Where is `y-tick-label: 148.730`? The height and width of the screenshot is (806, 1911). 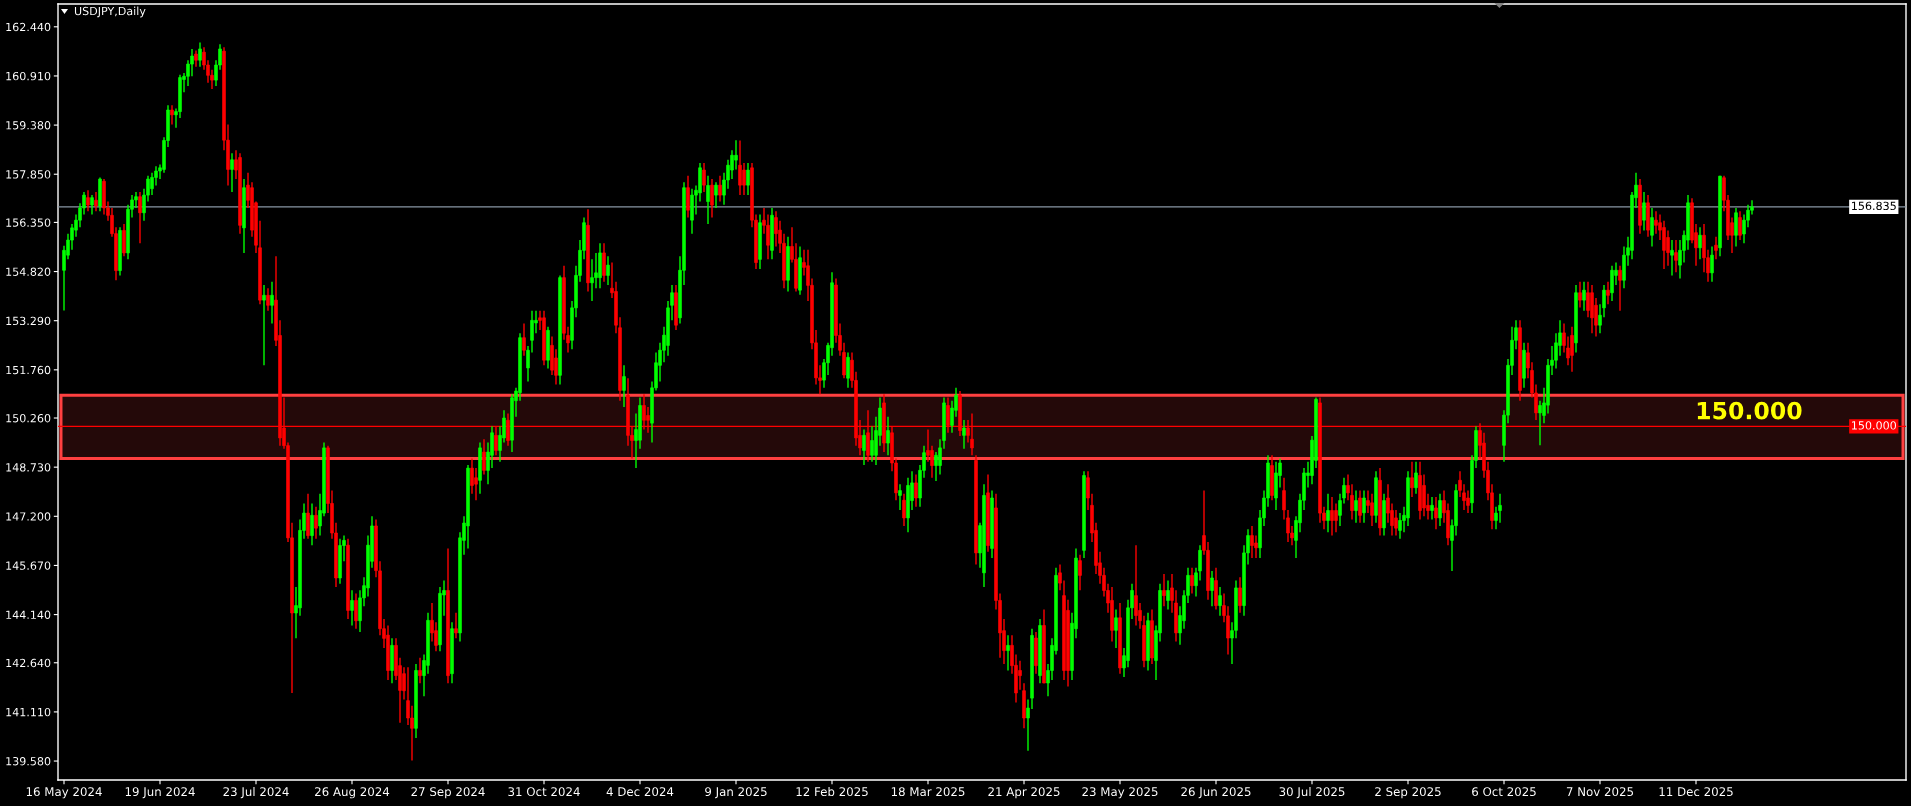 y-tick-label: 148.730 is located at coordinates (28, 467).